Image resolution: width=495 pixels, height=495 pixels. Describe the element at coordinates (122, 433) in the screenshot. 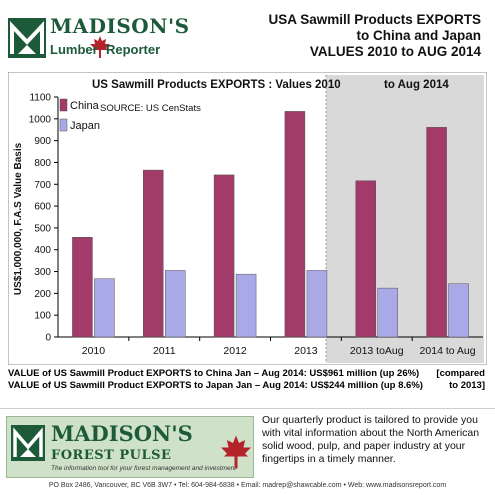

I see `forest-pulse-title: MADISON'S` at that location.